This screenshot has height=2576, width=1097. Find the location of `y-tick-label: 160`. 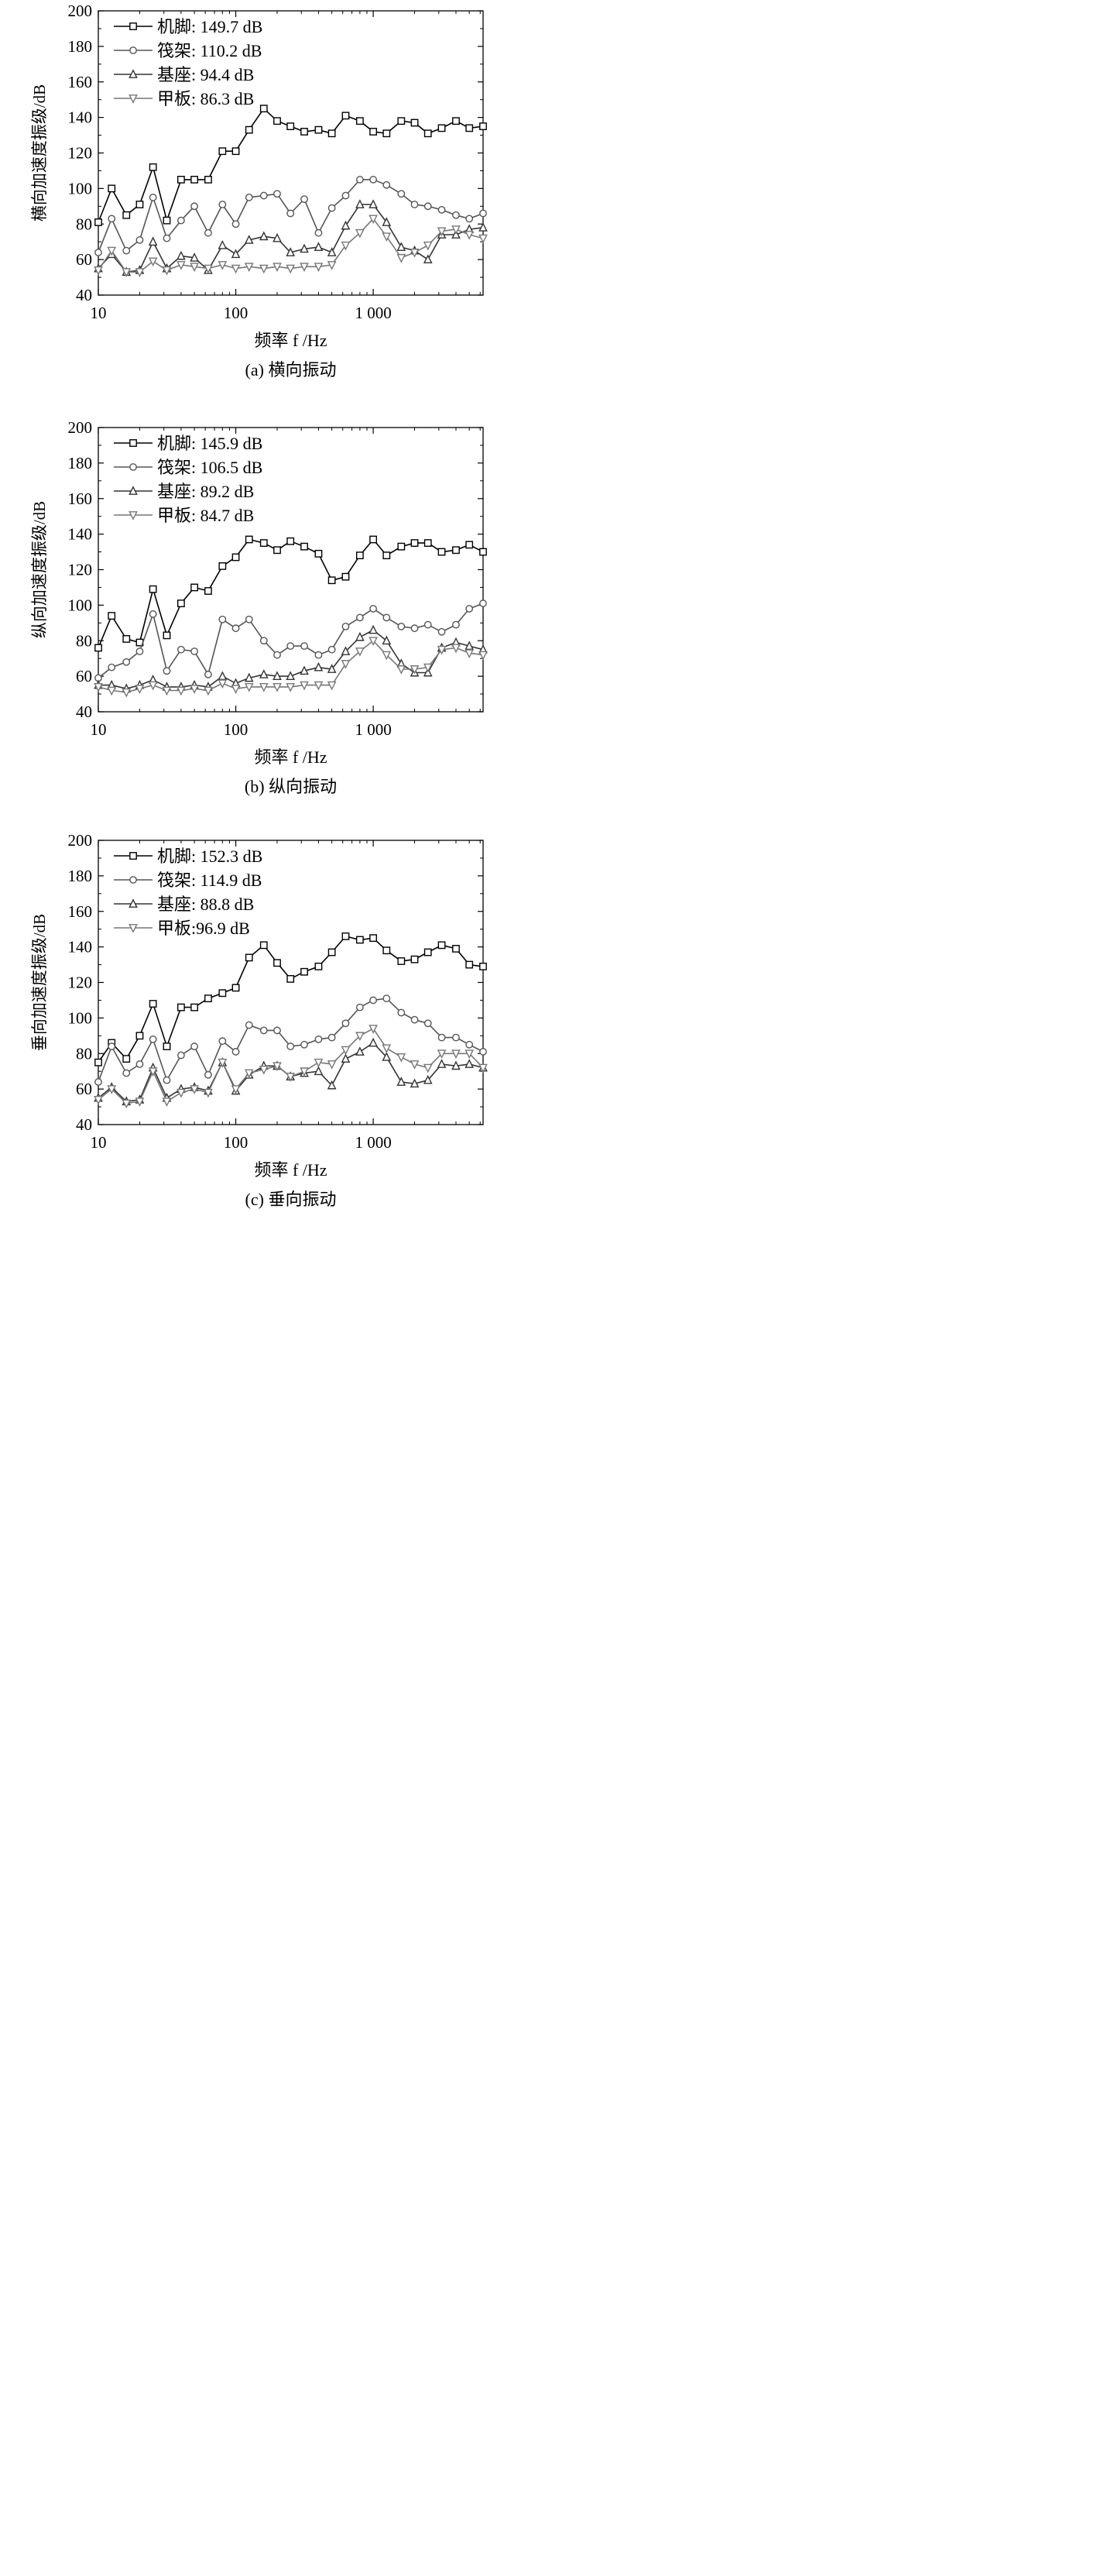

y-tick-label: 160 is located at coordinates (80, 911).